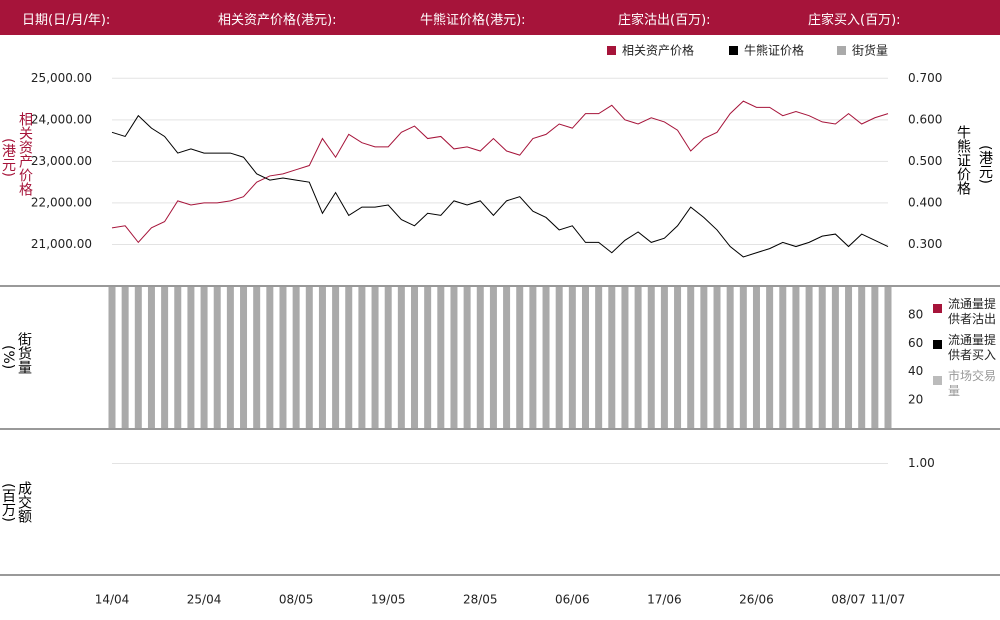 This screenshot has width=1000, height=620. What do you see at coordinates (277, 20) in the screenshot?
I see `header-field: 相关资产价格(港元):` at bounding box center [277, 20].